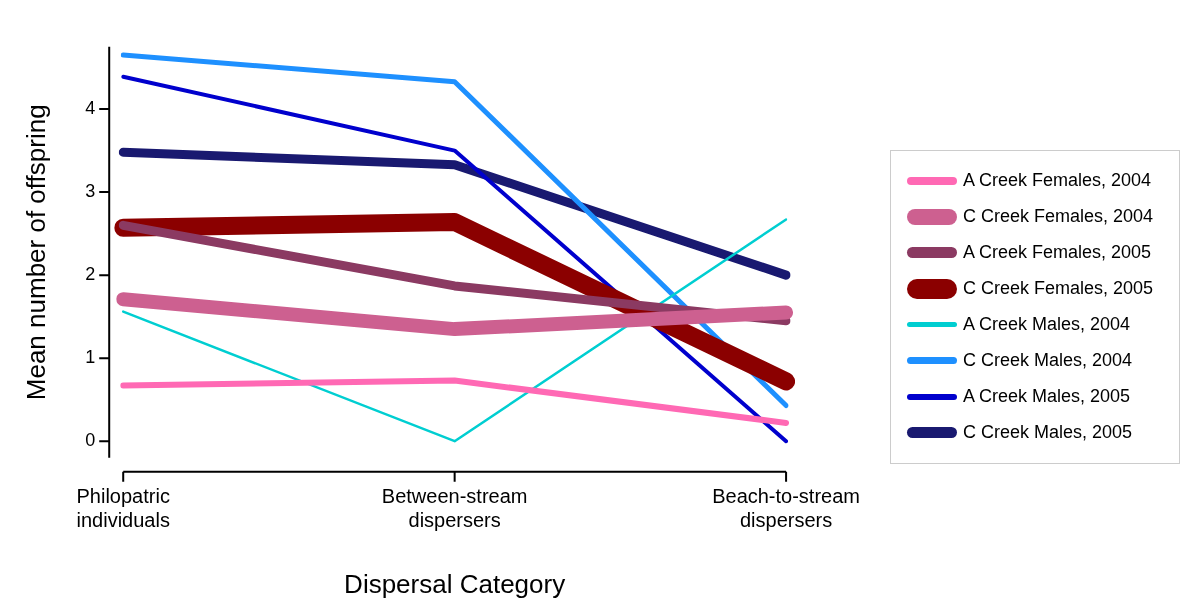 The image size is (1201, 605). What do you see at coordinates (786, 508) in the screenshot?
I see `x-tick-label: Beach-to-stream dispersers` at bounding box center [786, 508].